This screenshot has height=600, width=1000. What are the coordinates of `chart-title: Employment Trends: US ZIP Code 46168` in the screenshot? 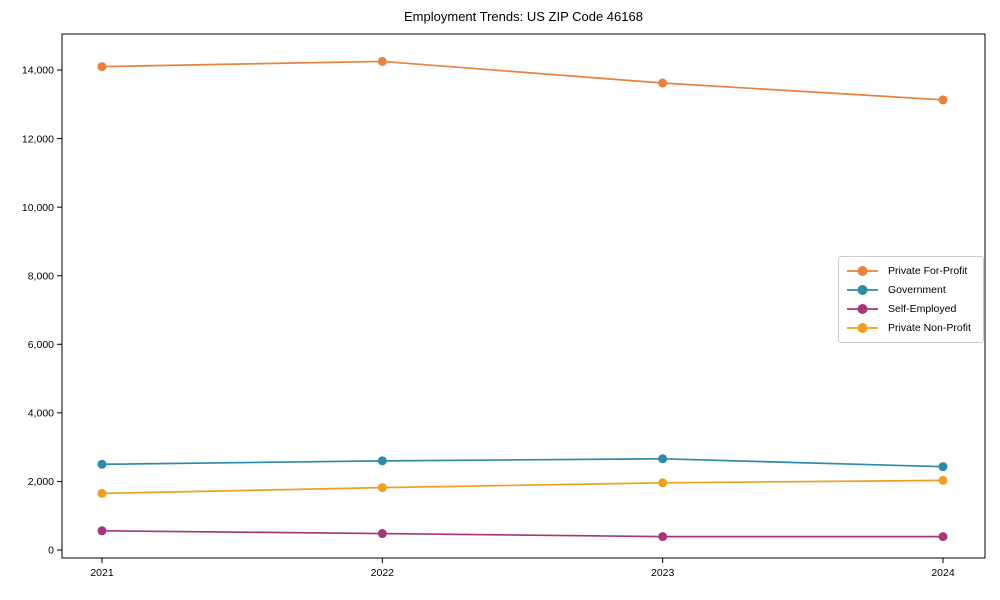 It's located at (523, 16).